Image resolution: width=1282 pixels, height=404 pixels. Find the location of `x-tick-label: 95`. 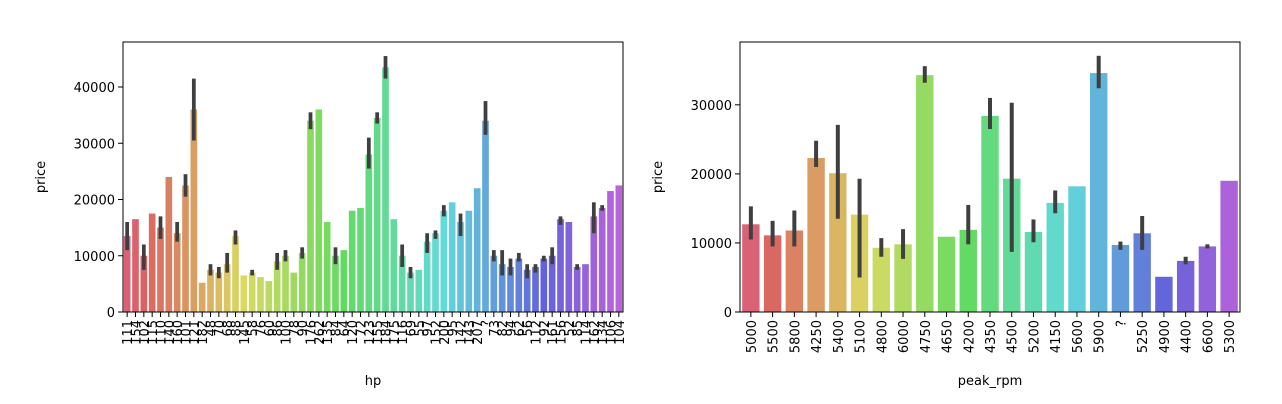

x-tick-label: 95 is located at coordinates (453, 328).